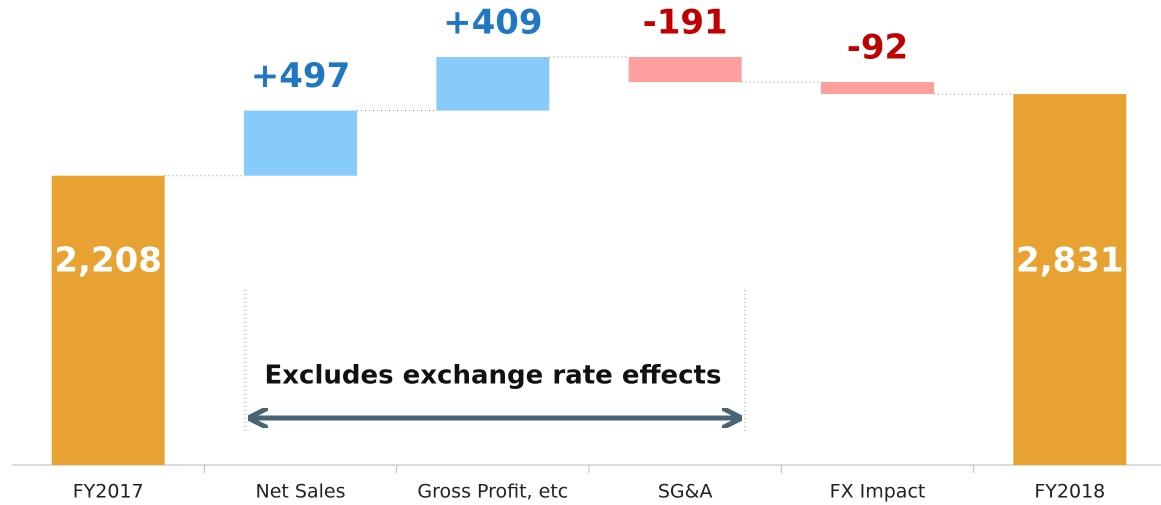  Describe the element at coordinates (877, 48) in the screenshot. I see `value-label: -92` at that location.